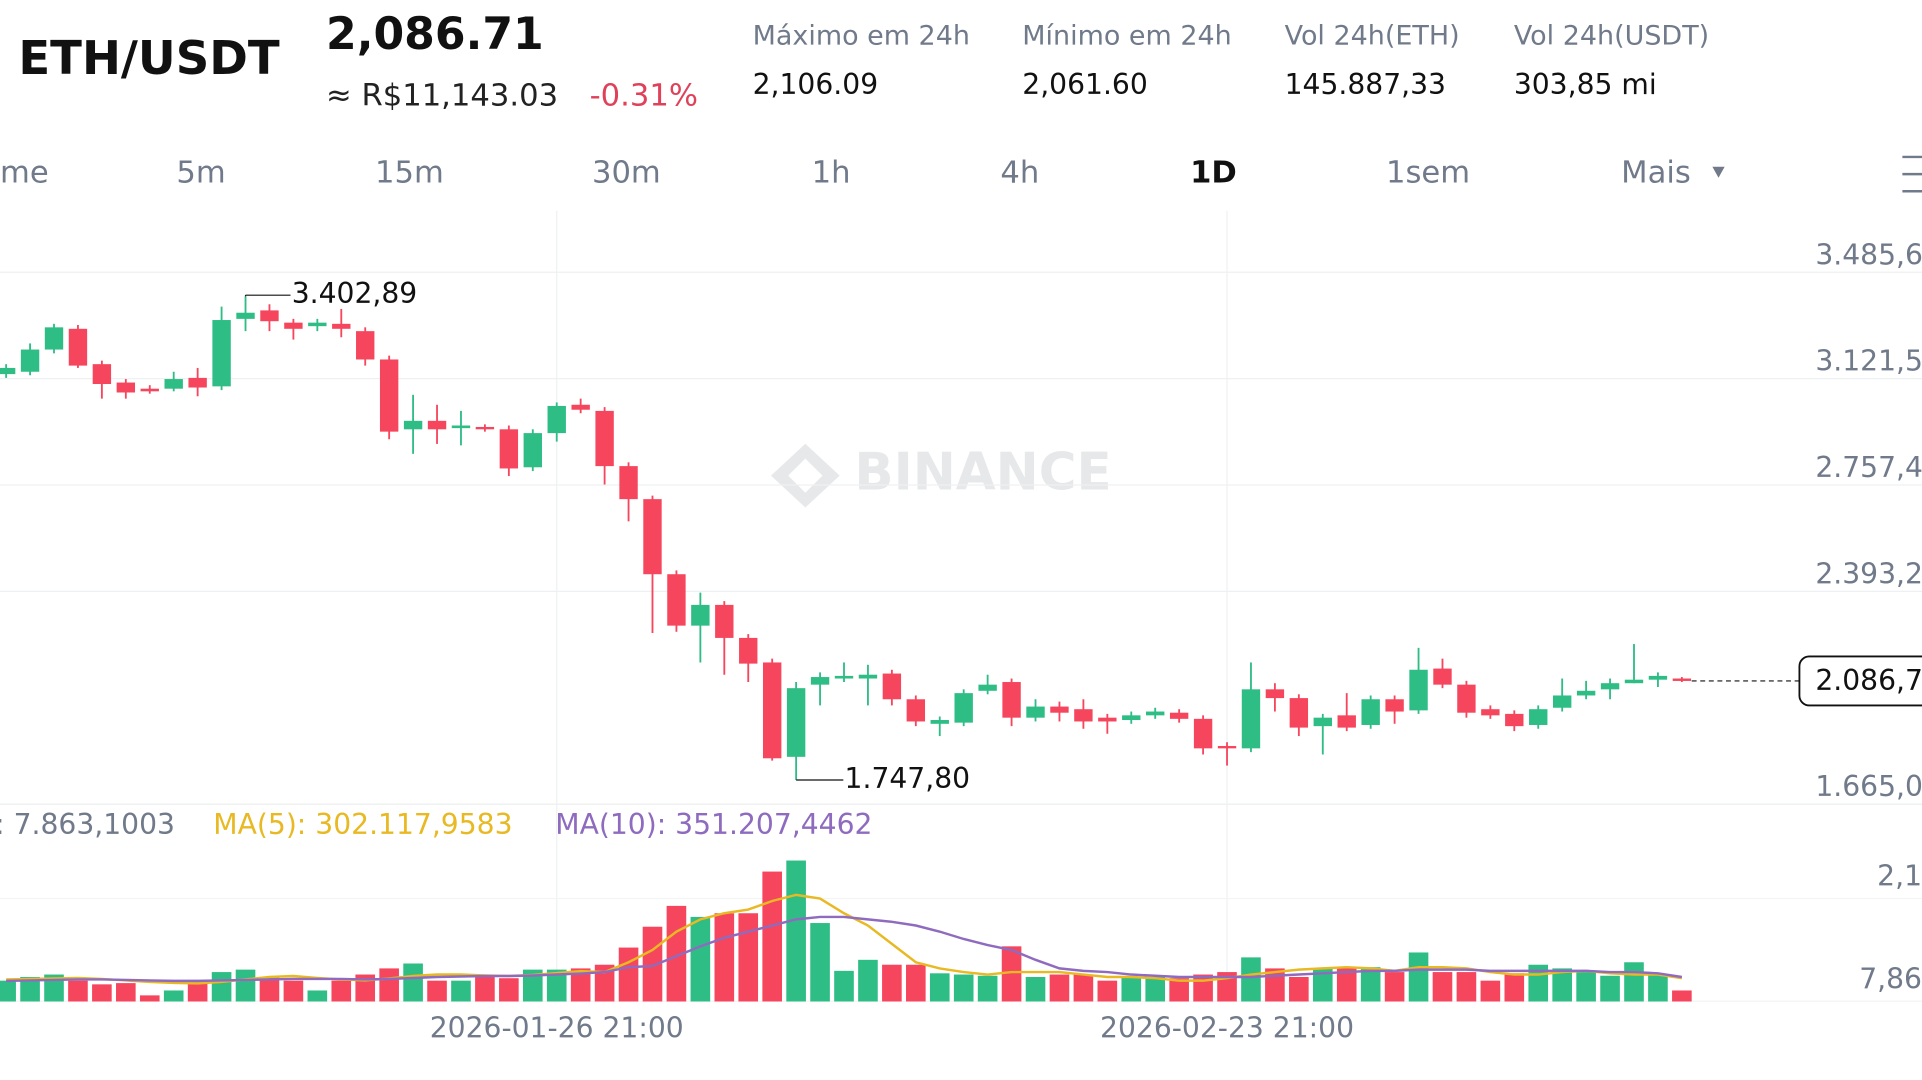 Image resolution: width=1922 pixels, height=1080 pixels. Describe the element at coordinates (362, 824) in the screenshot. I see `ma-legend: MA(5): 302.117,9583` at that location.